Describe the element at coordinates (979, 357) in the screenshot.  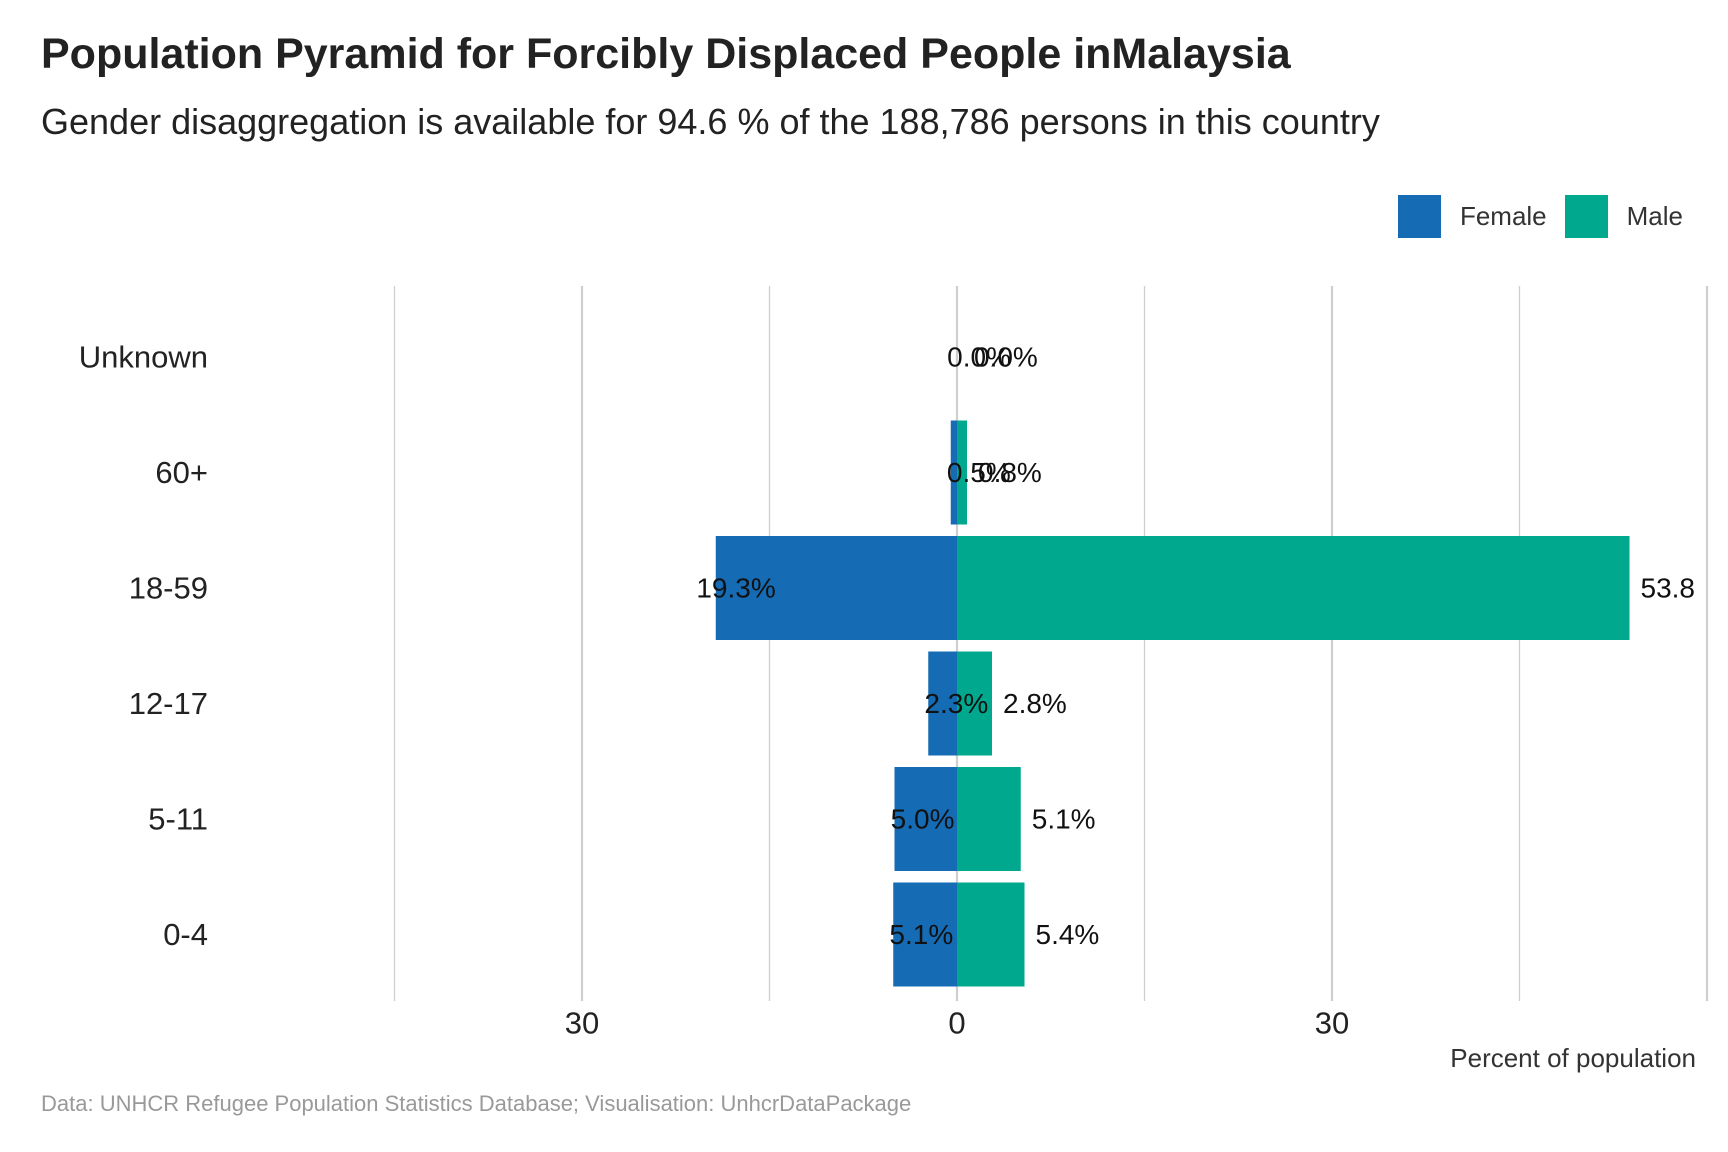
I see `data-label-female: 0.0%` at that location.